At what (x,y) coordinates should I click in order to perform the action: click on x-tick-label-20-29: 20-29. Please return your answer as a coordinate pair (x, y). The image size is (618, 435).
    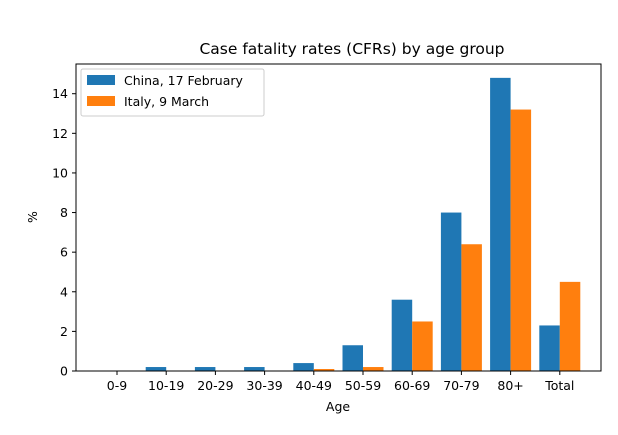
    Looking at the image, I should click on (215, 385).